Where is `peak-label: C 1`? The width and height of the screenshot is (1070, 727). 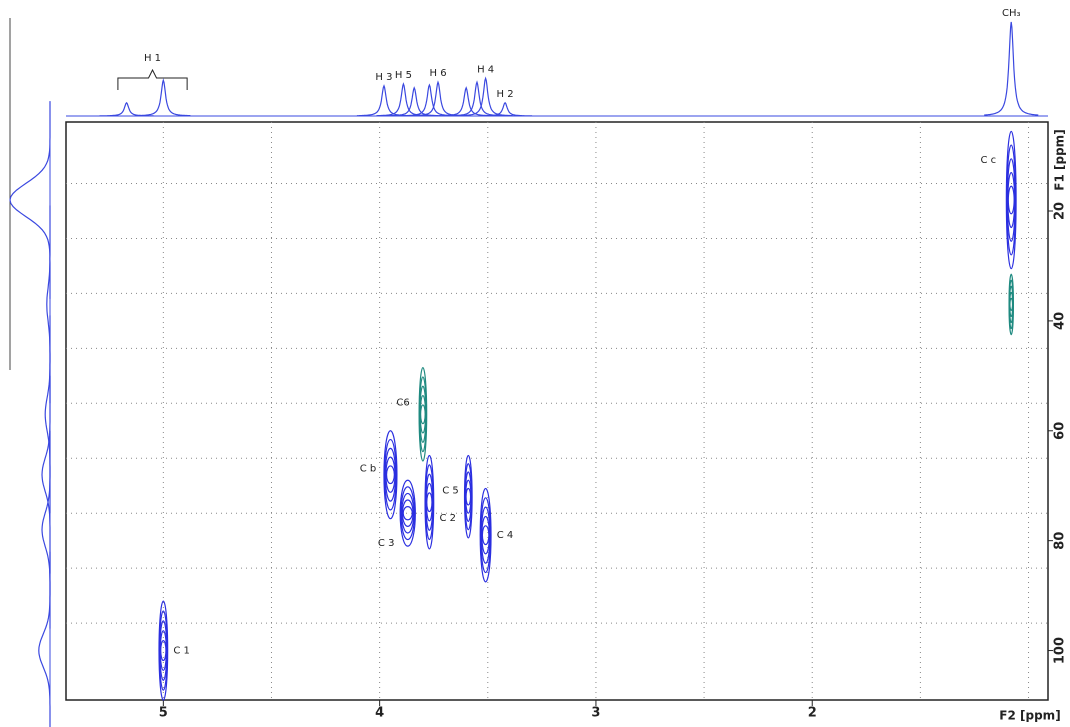 peak-label: C 1 is located at coordinates (181, 651).